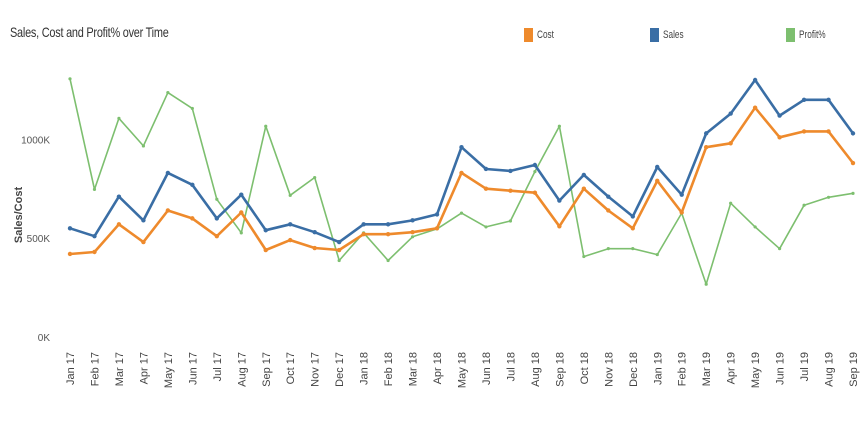 The height and width of the screenshot is (433, 861). Describe the element at coordinates (756, 370) in the screenshot. I see `x-tick-label: May 19` at that location.